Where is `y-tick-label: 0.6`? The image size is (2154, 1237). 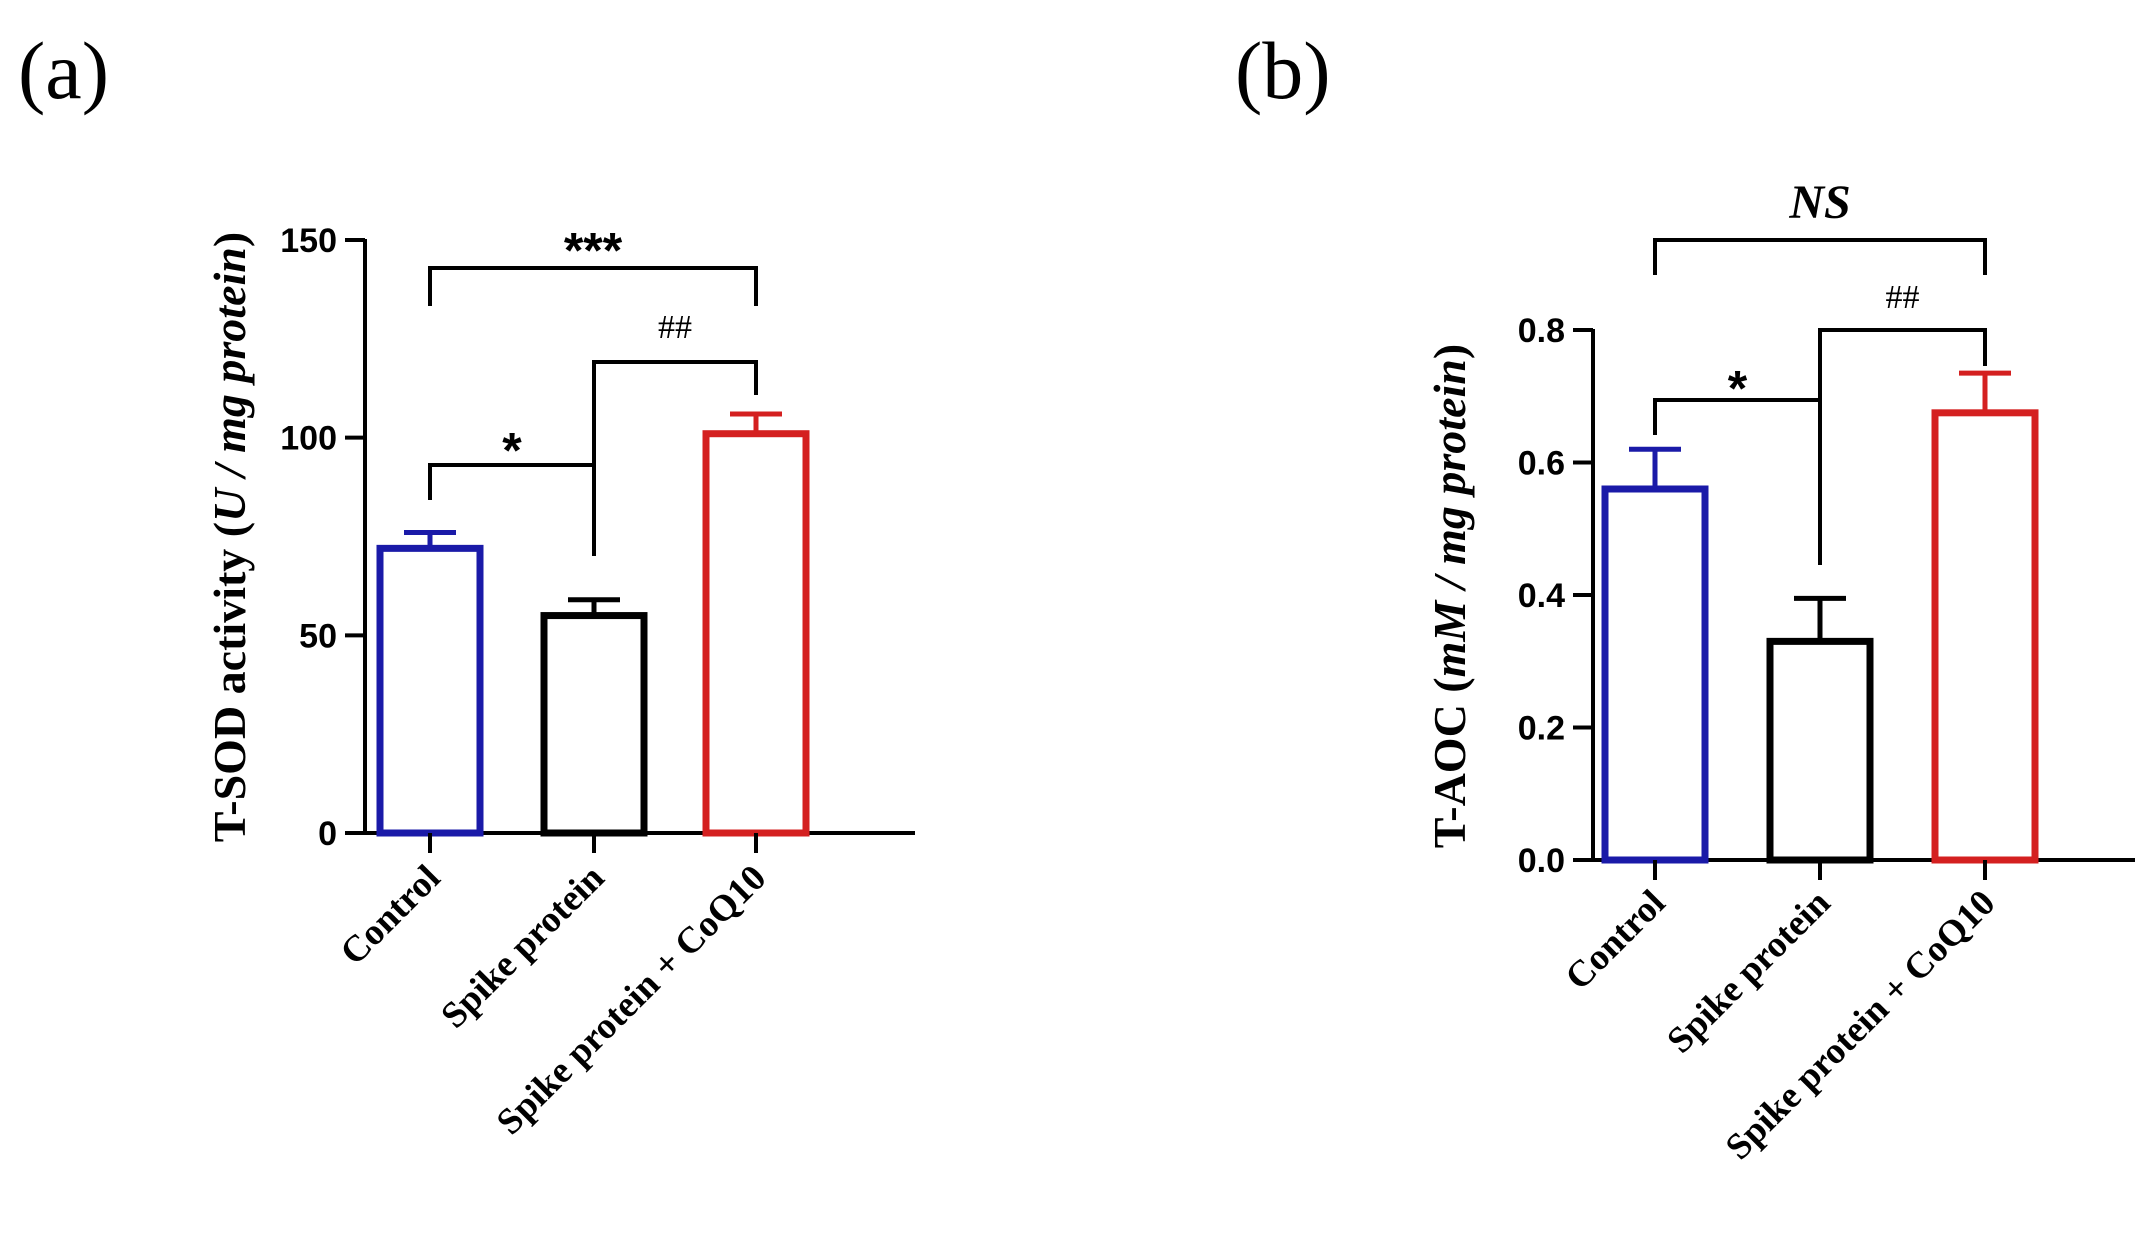 y-tick-label: 0.6 is located at coordinates (1541, 464).